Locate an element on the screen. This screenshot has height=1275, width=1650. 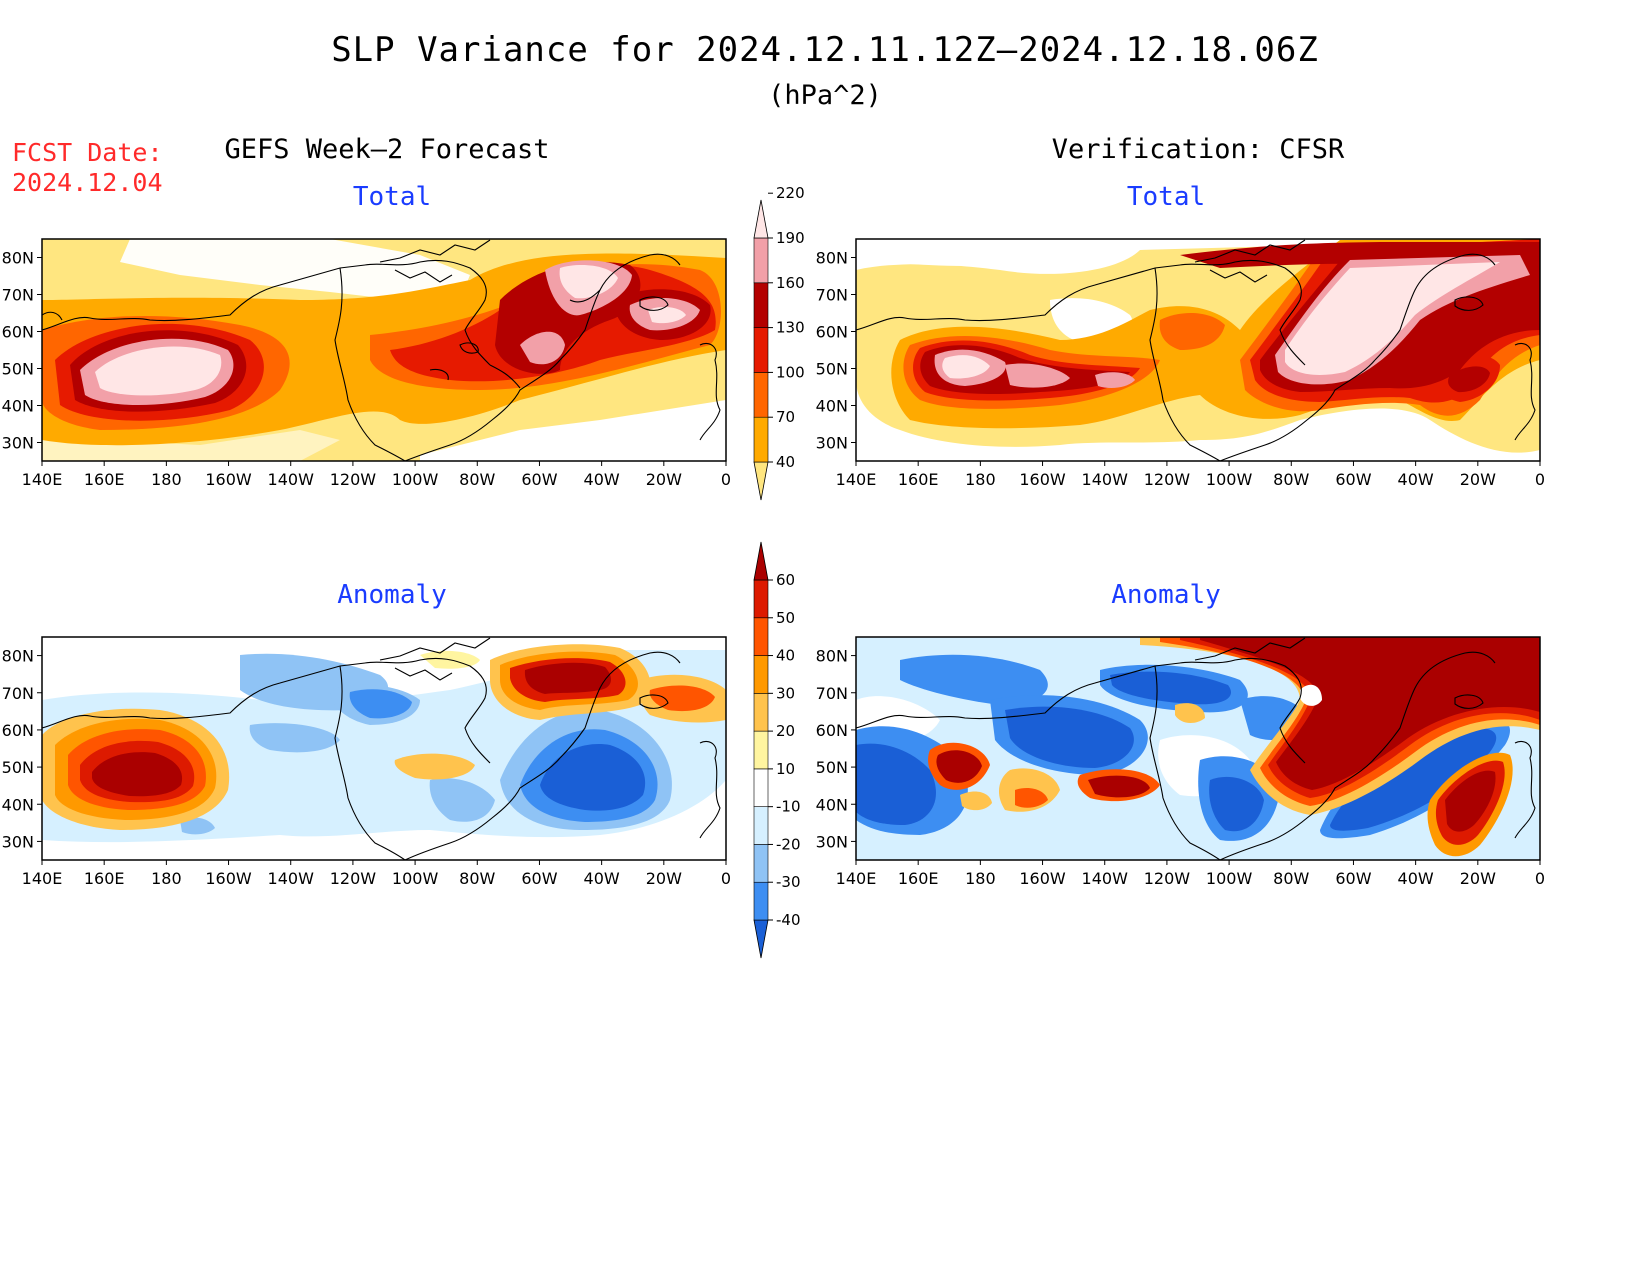
colorbar-tick-label: -10 is located at coordinates (788, 807).